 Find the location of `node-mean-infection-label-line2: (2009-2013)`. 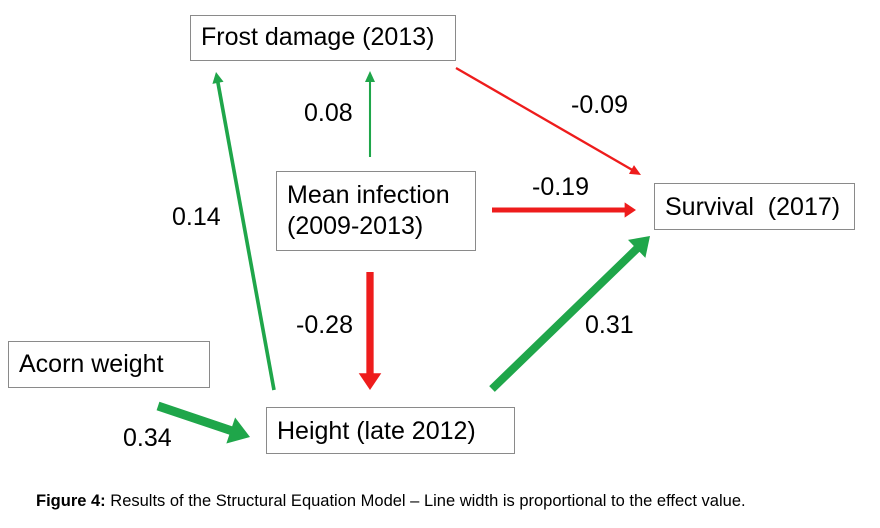

node-mean-infection-label-line2: (2009-2013) is located at coordinates (355, 226).